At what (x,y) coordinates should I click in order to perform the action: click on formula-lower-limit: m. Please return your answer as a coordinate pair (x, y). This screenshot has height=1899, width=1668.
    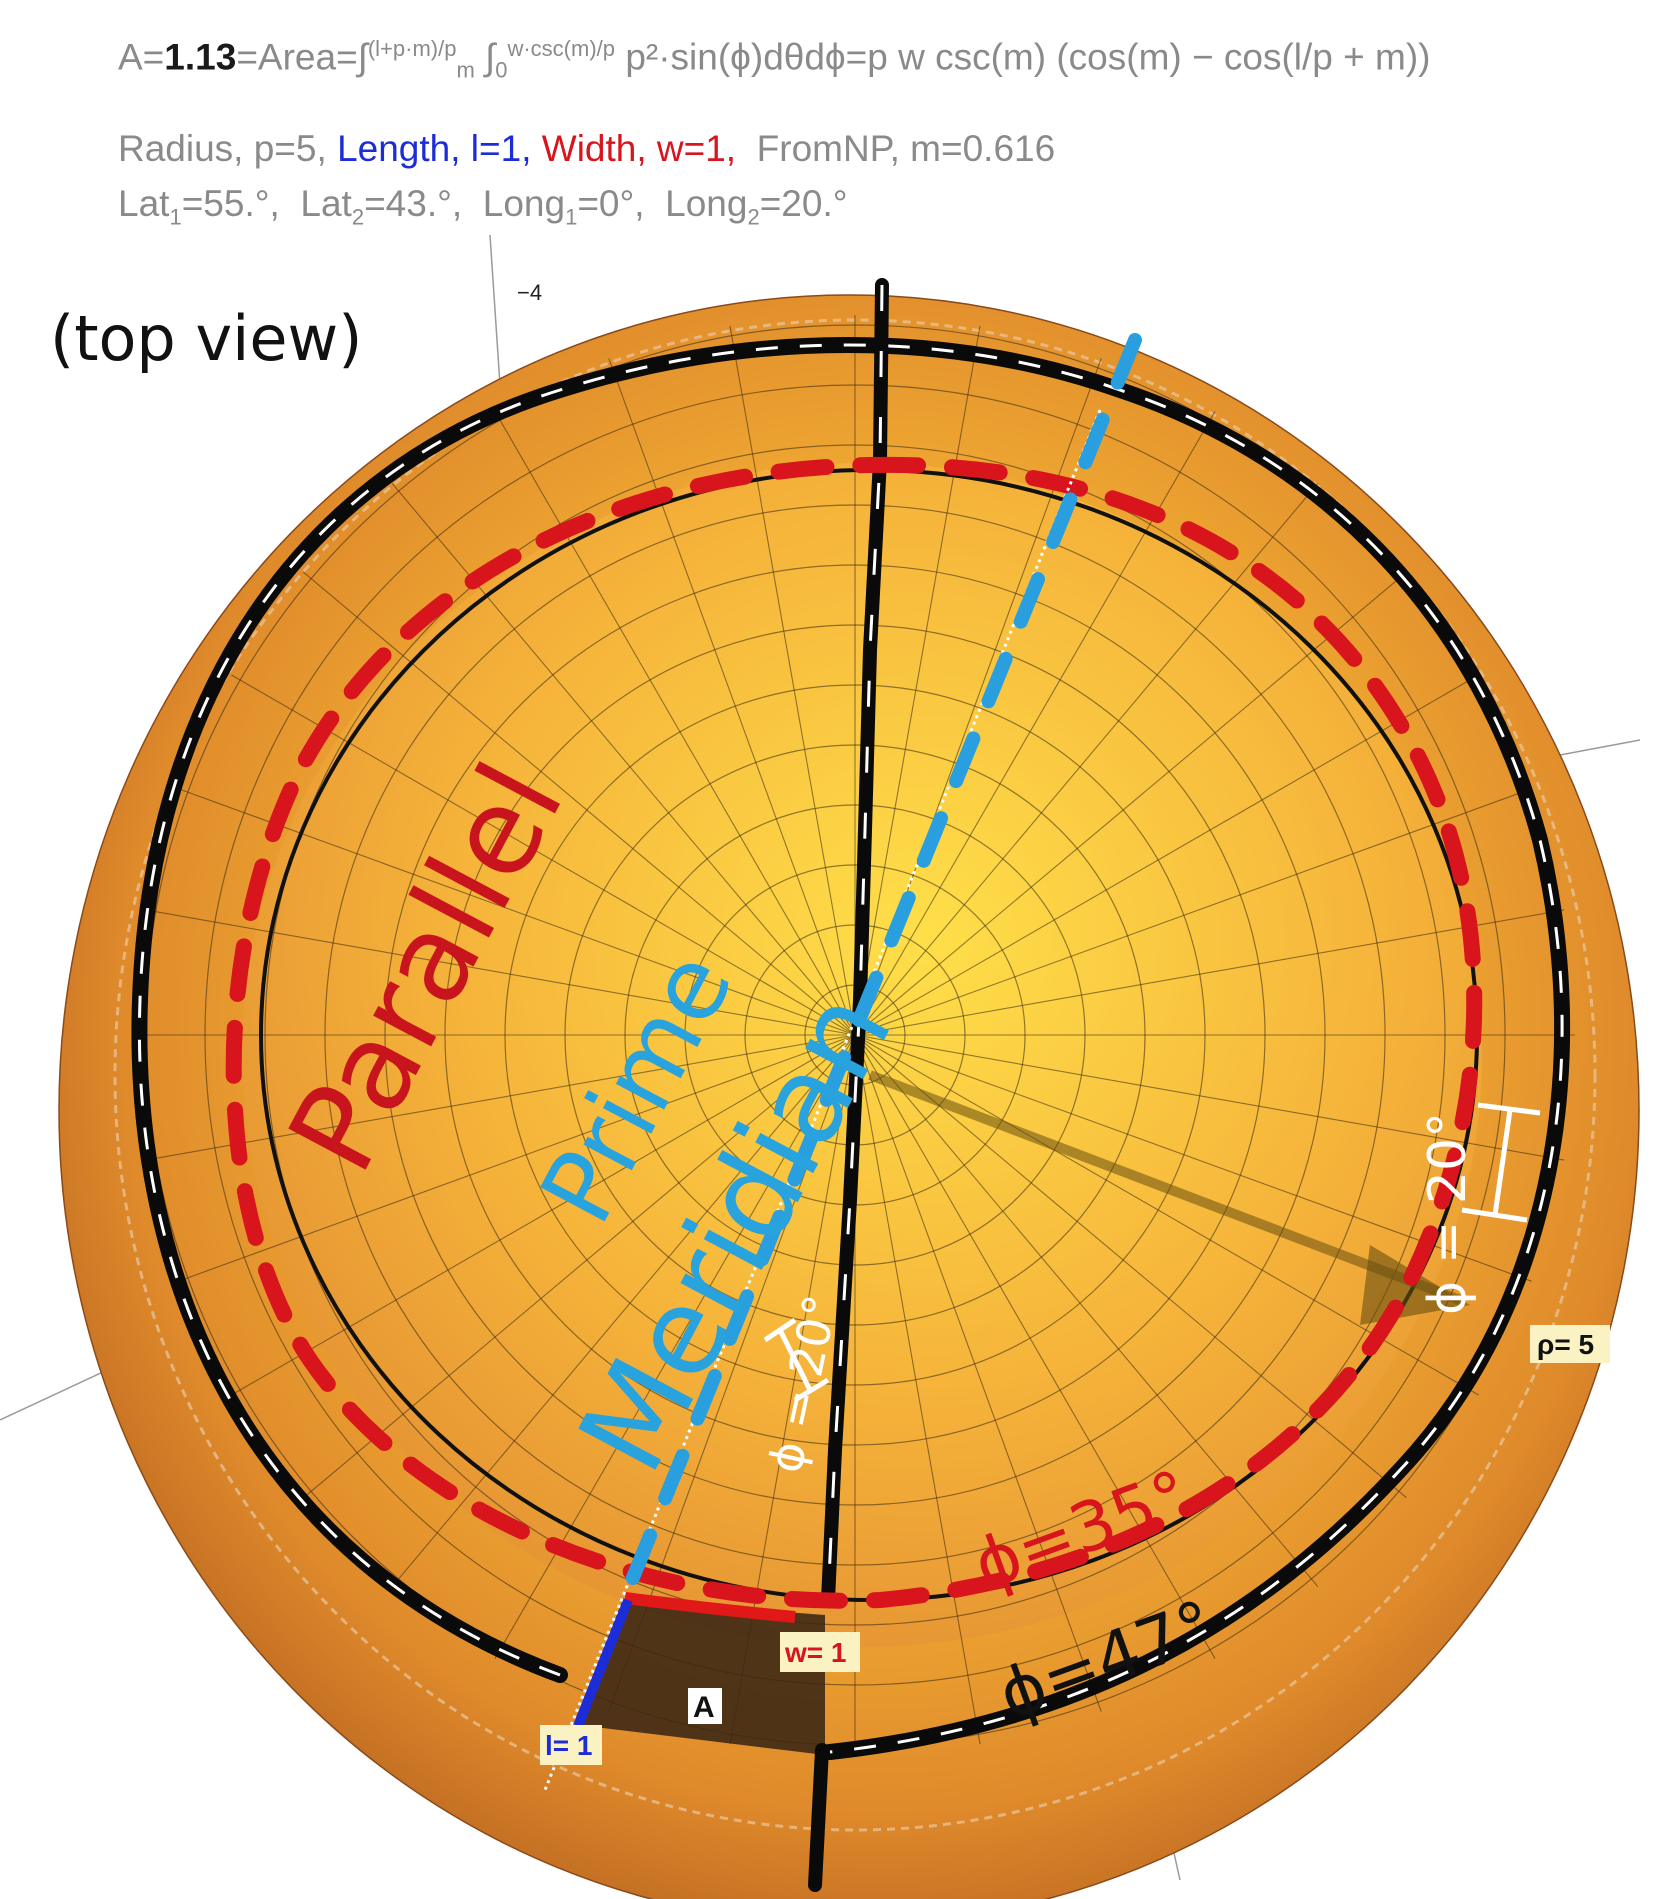
    Looking at the image, I should click on (465, 70).